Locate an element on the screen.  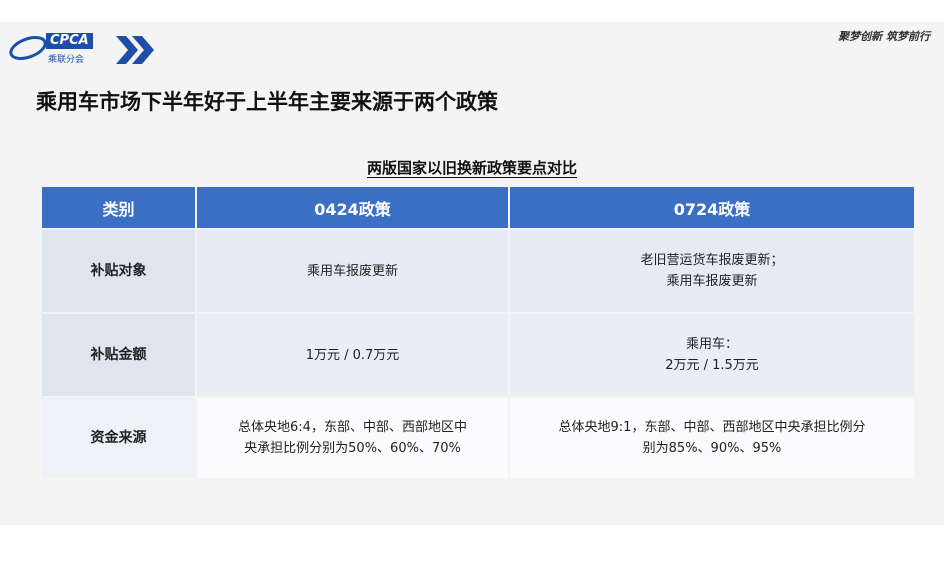
header-row: 类别 0424政策 0724政策 is located at coordinates (479, 208).